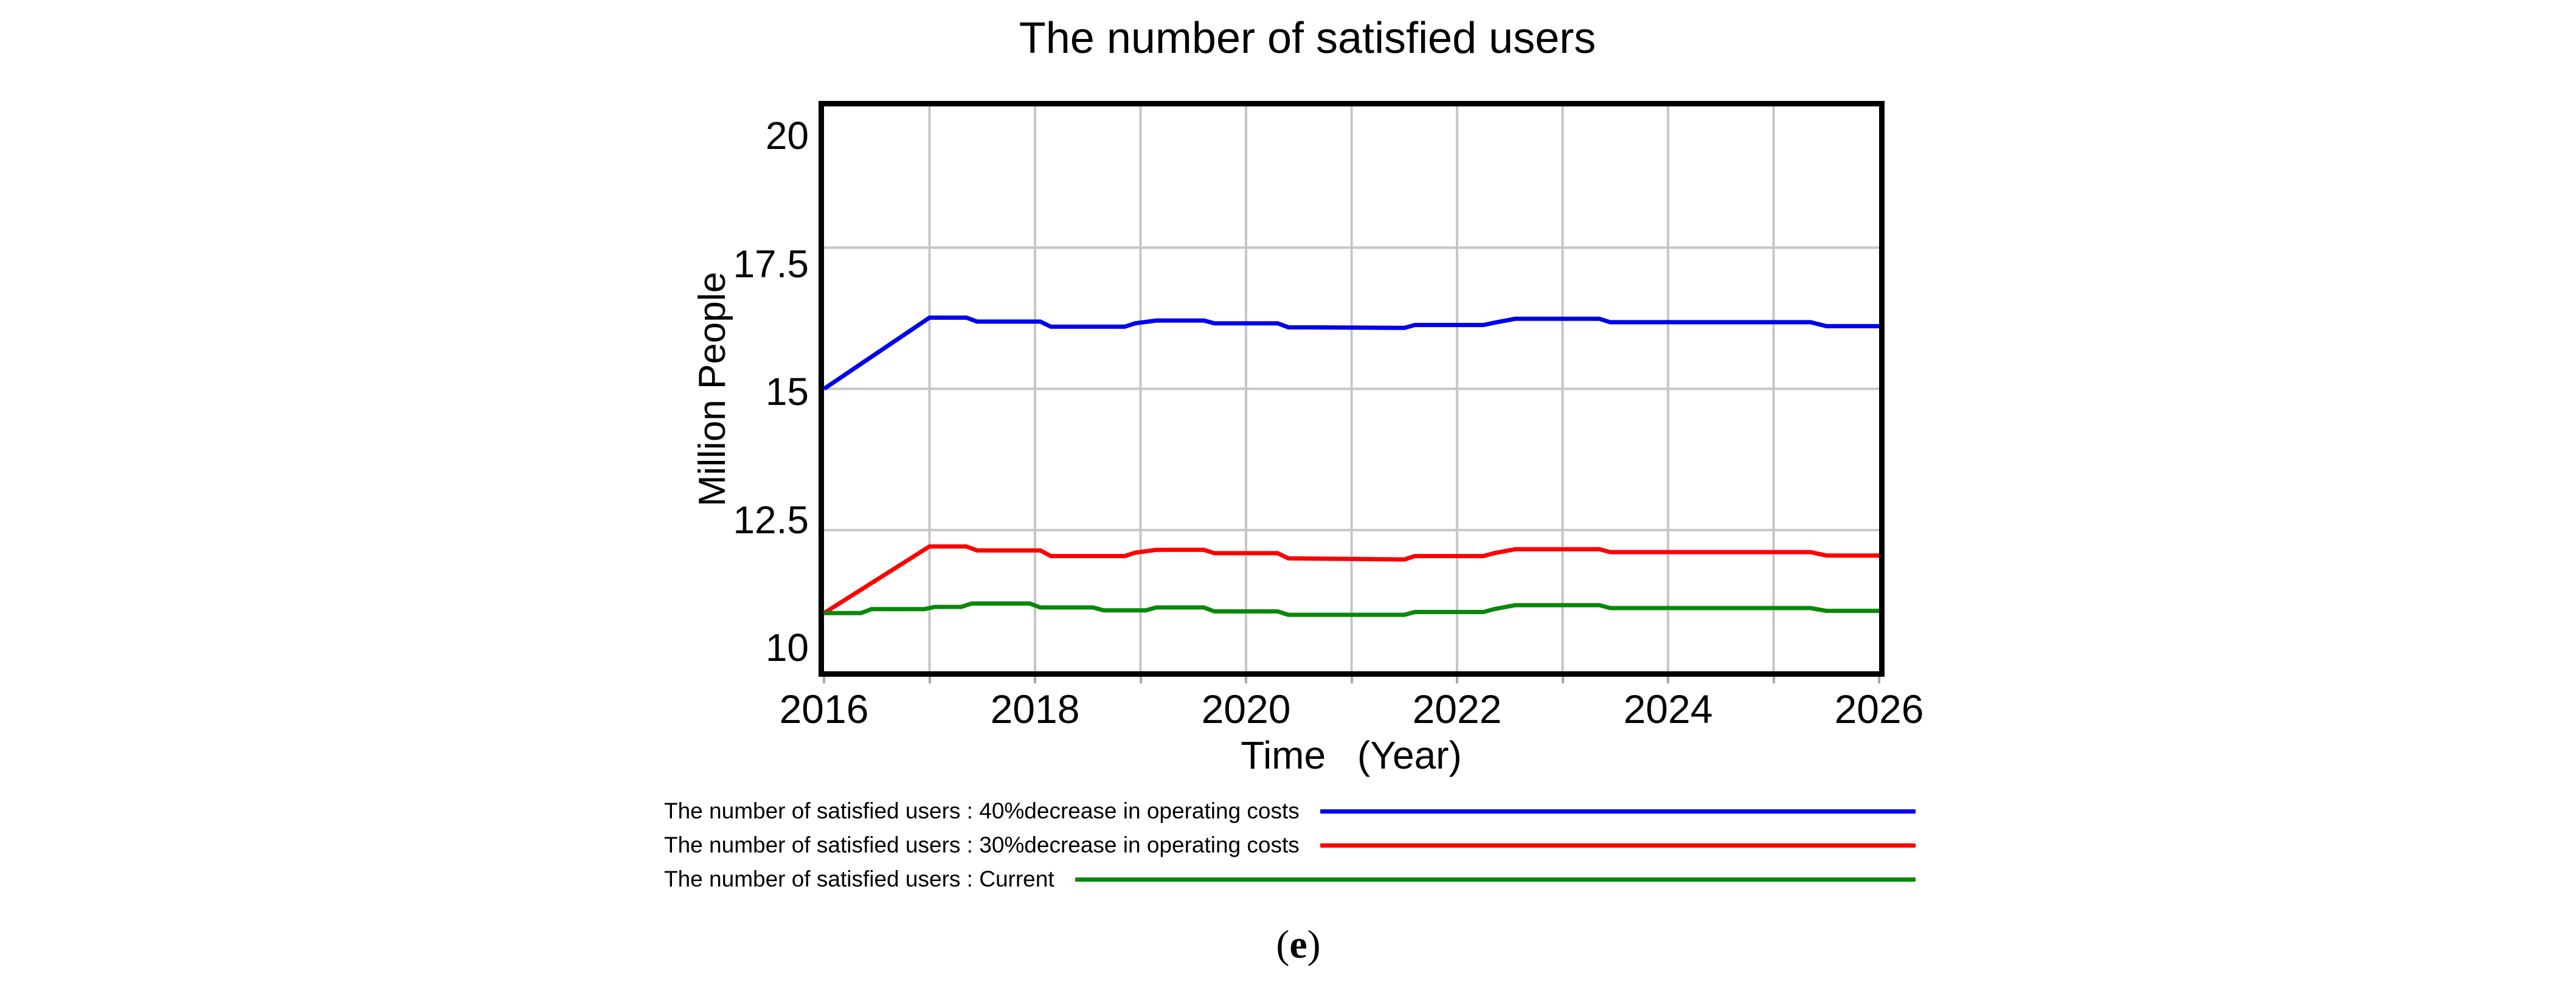 Image resolution: width=2576 pixels, height=996 pixels. I want to click on legend-row-2: The number of satisfied users : Current, so click(1290, 879).